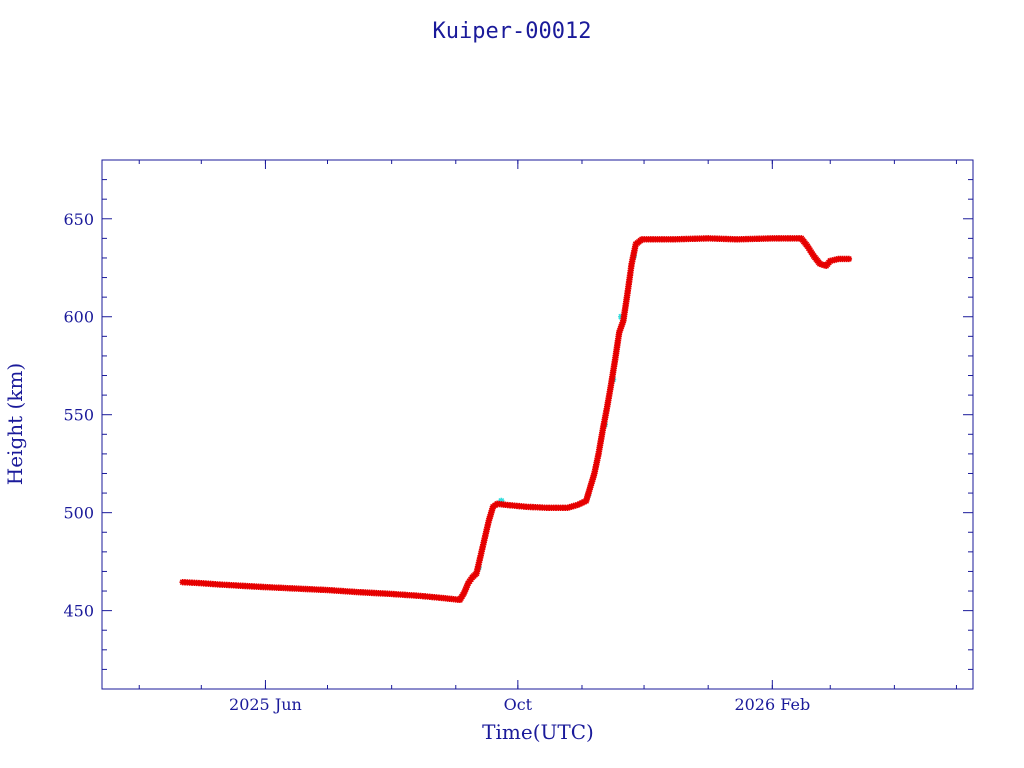 The width and height of the screenshot is (1024, 768). Describe the element at coordinates (78, 219) in the screenshot. I see `y-tick-label: 650` at that location.